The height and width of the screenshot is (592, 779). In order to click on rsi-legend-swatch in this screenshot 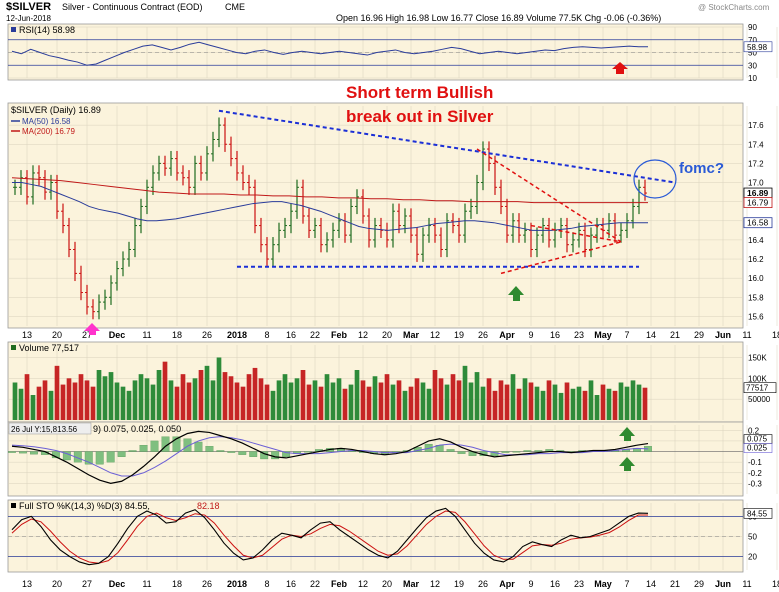, I will do `click(13, 29)`.